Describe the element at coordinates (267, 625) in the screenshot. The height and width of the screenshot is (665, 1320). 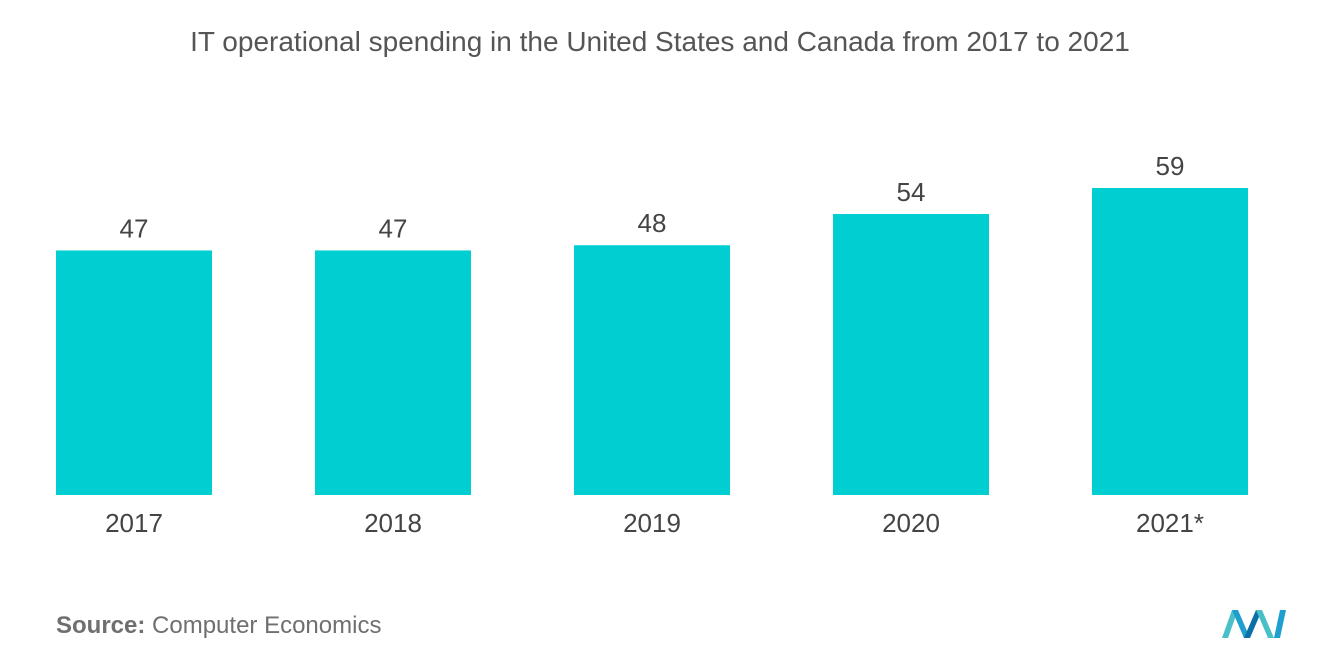
I see `source-text: Computer Economics` at that location.